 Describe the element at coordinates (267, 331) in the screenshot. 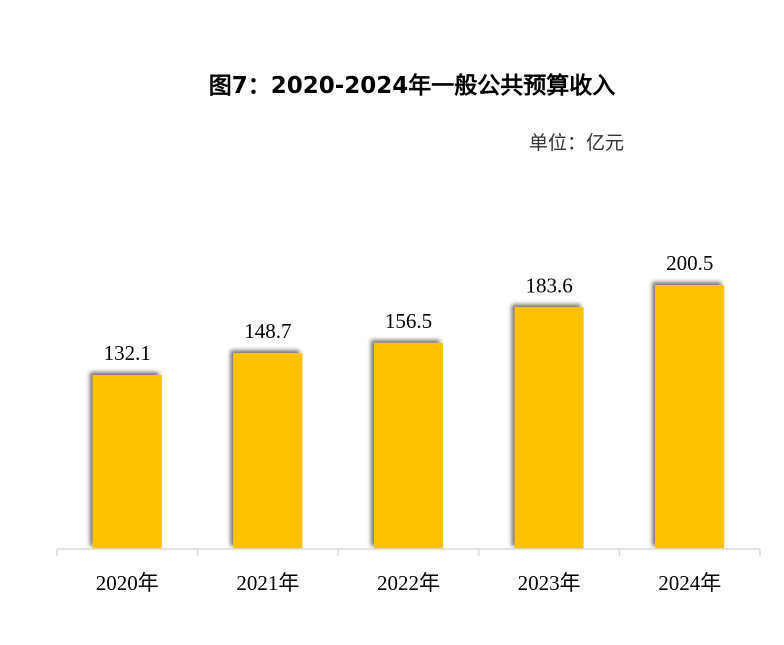

I see `data-label-2021年: 148.7` at that location.